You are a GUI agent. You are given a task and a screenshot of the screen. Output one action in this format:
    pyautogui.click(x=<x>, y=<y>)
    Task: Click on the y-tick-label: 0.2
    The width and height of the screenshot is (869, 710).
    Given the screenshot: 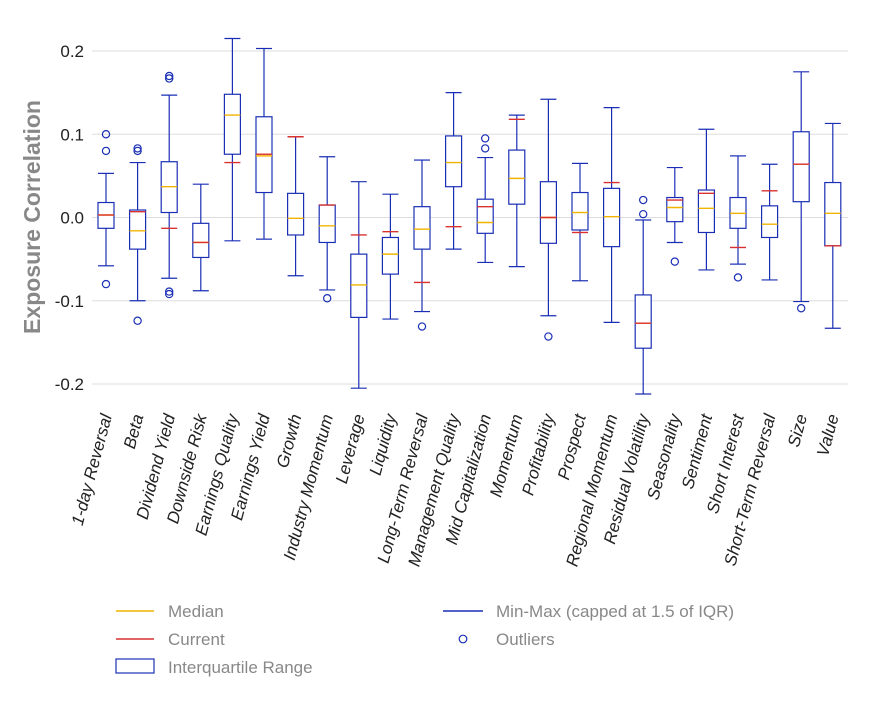 What is the action you would take?
    pyautogui.click(x=72, y=51)
    